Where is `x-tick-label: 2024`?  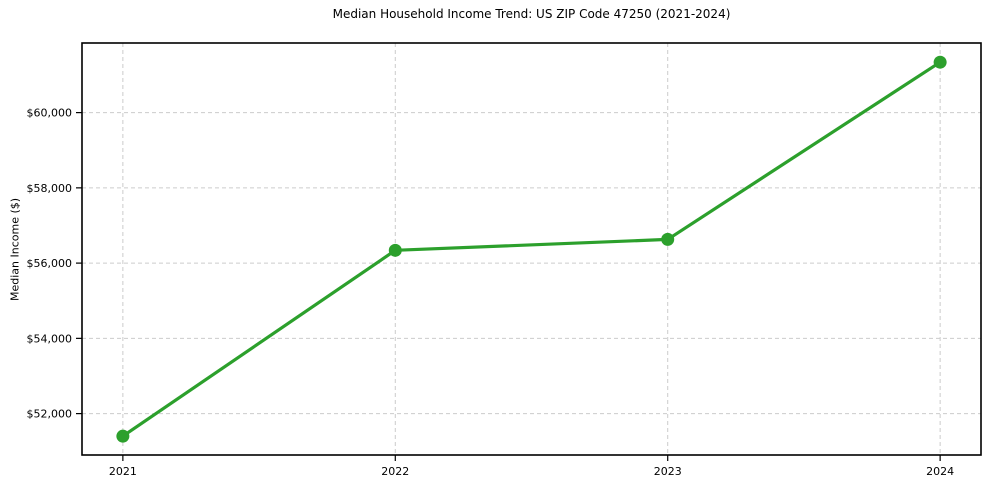 x-tick-label: 2024 is located at coordinates (940, 471).